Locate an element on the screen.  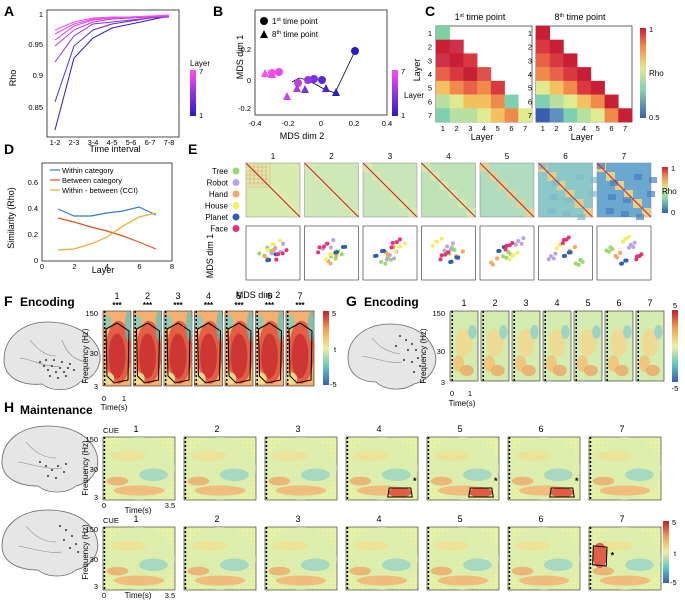
a-cbar-label: Layer is located at coordinates (200, 63).